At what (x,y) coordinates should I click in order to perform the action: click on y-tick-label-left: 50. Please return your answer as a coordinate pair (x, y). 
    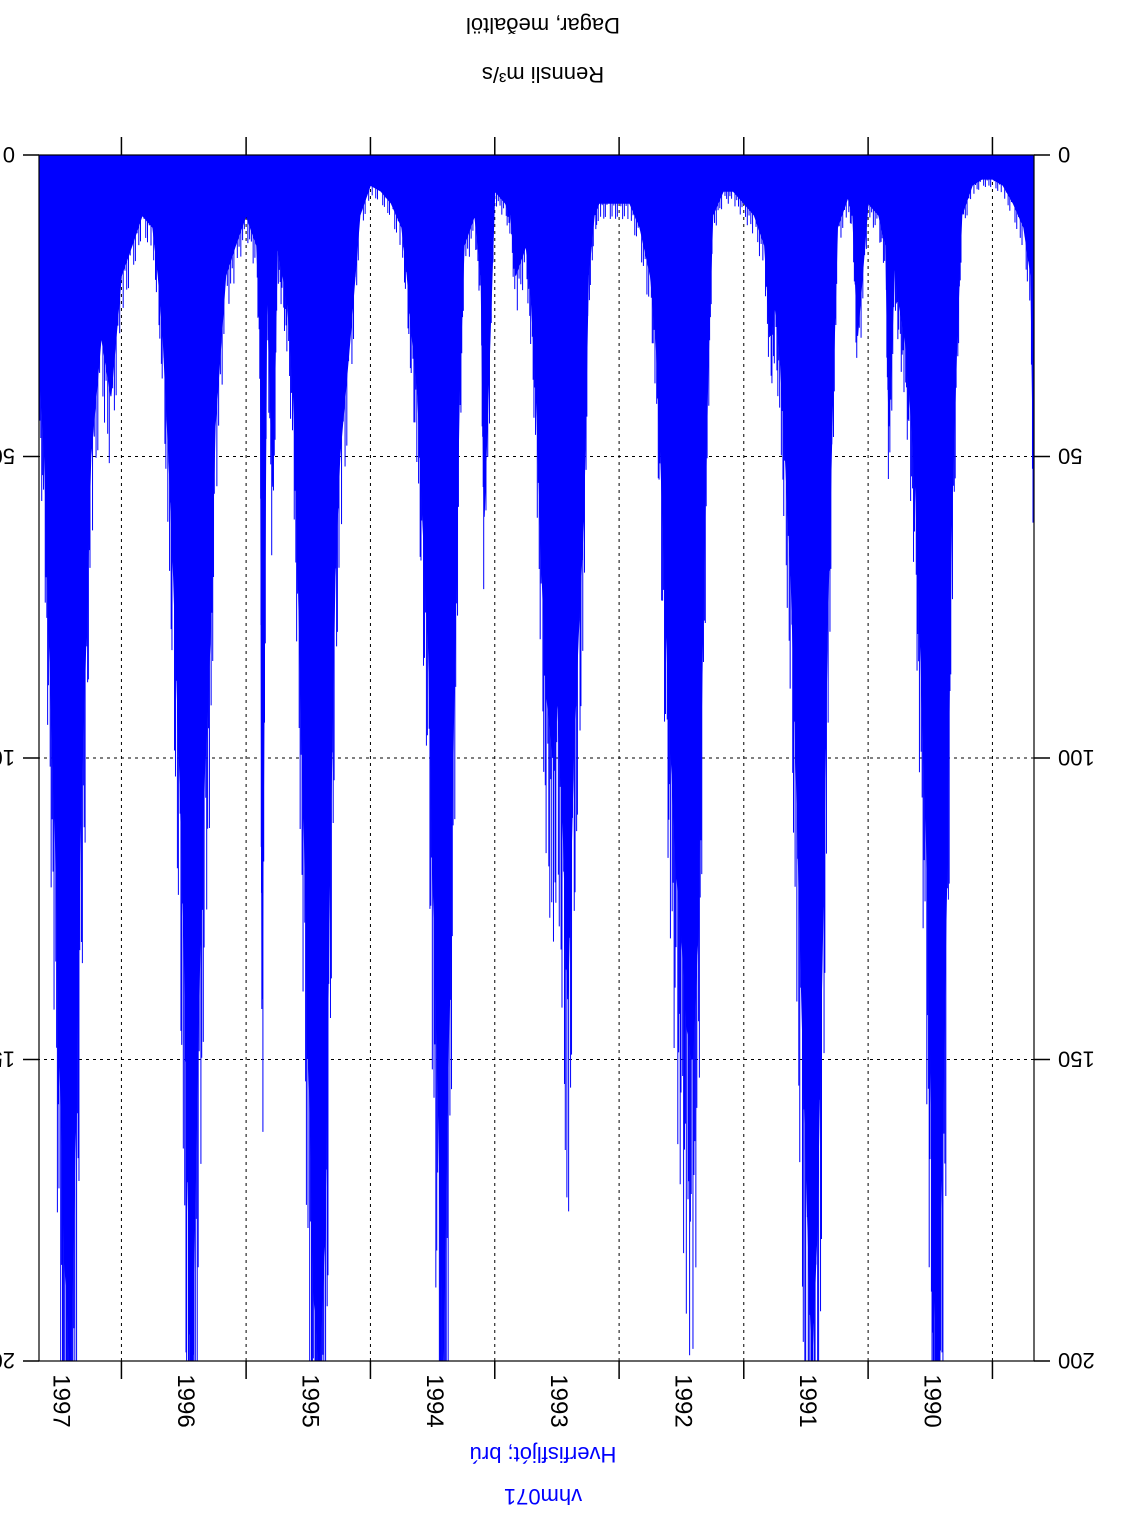
    Looking at the image, I should click on (1070, 456).